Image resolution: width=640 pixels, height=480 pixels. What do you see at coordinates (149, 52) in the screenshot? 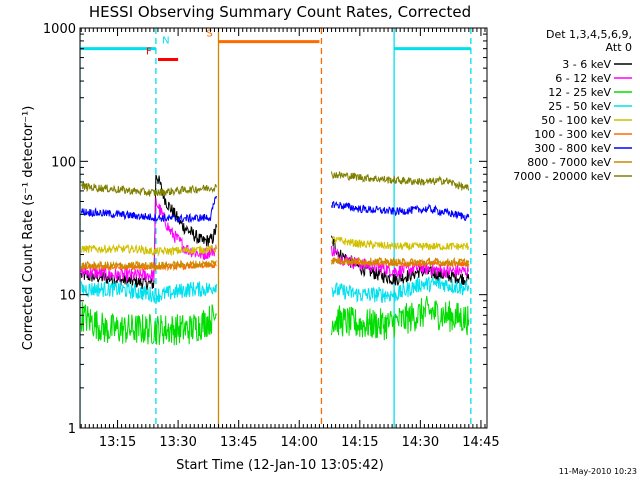
I see `flag-label-f: F` at bounding box center [149, 52].